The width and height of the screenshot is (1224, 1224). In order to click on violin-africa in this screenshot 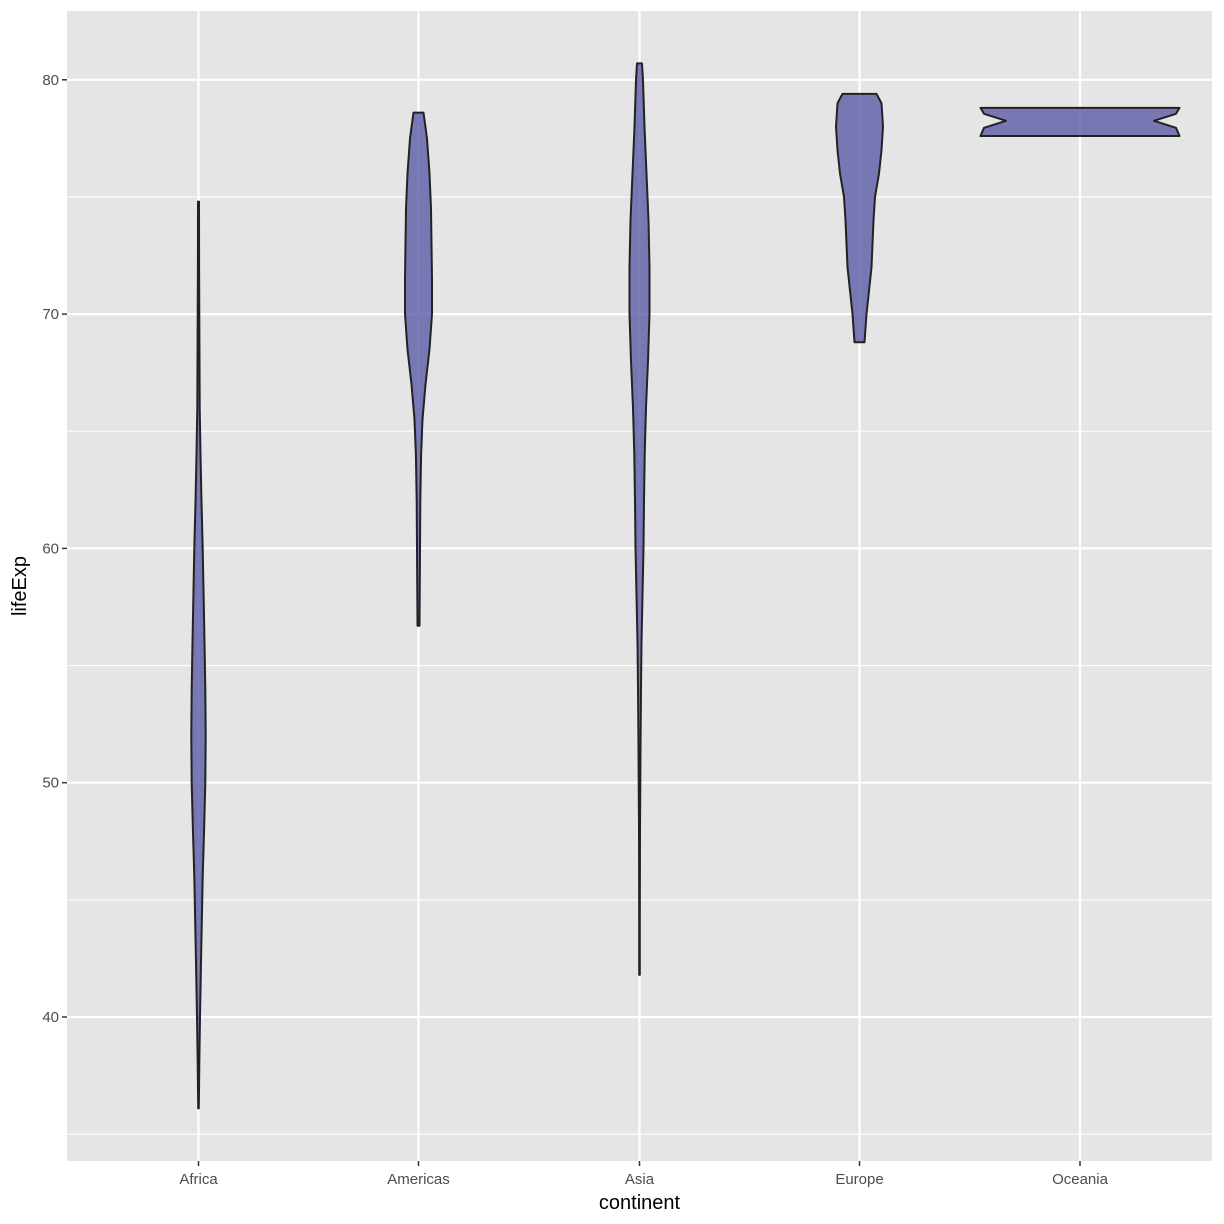, I will do `click(198, 655)`.